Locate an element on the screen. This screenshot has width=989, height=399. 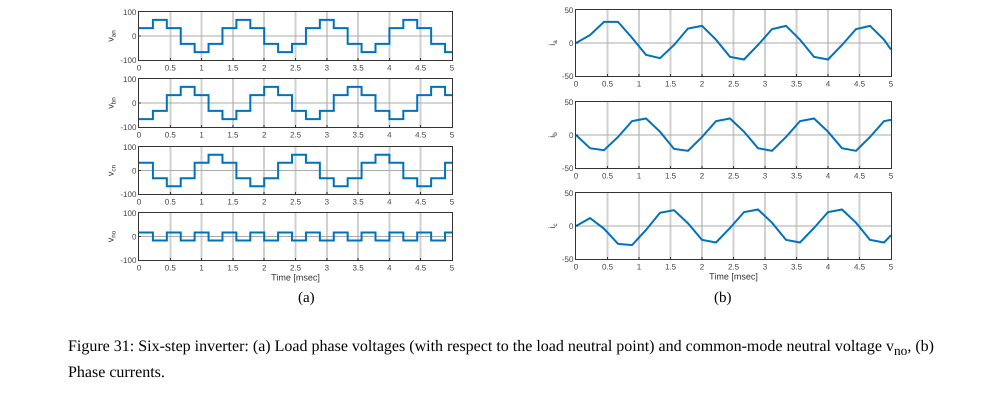
text: Figure 31: Six-step inverter: (a) Load phase voltages (with respect to the load neutral point) and common-mode neutral voltage v$_{no}$, (b) Phase currents. is located at coordinates (501, 360).